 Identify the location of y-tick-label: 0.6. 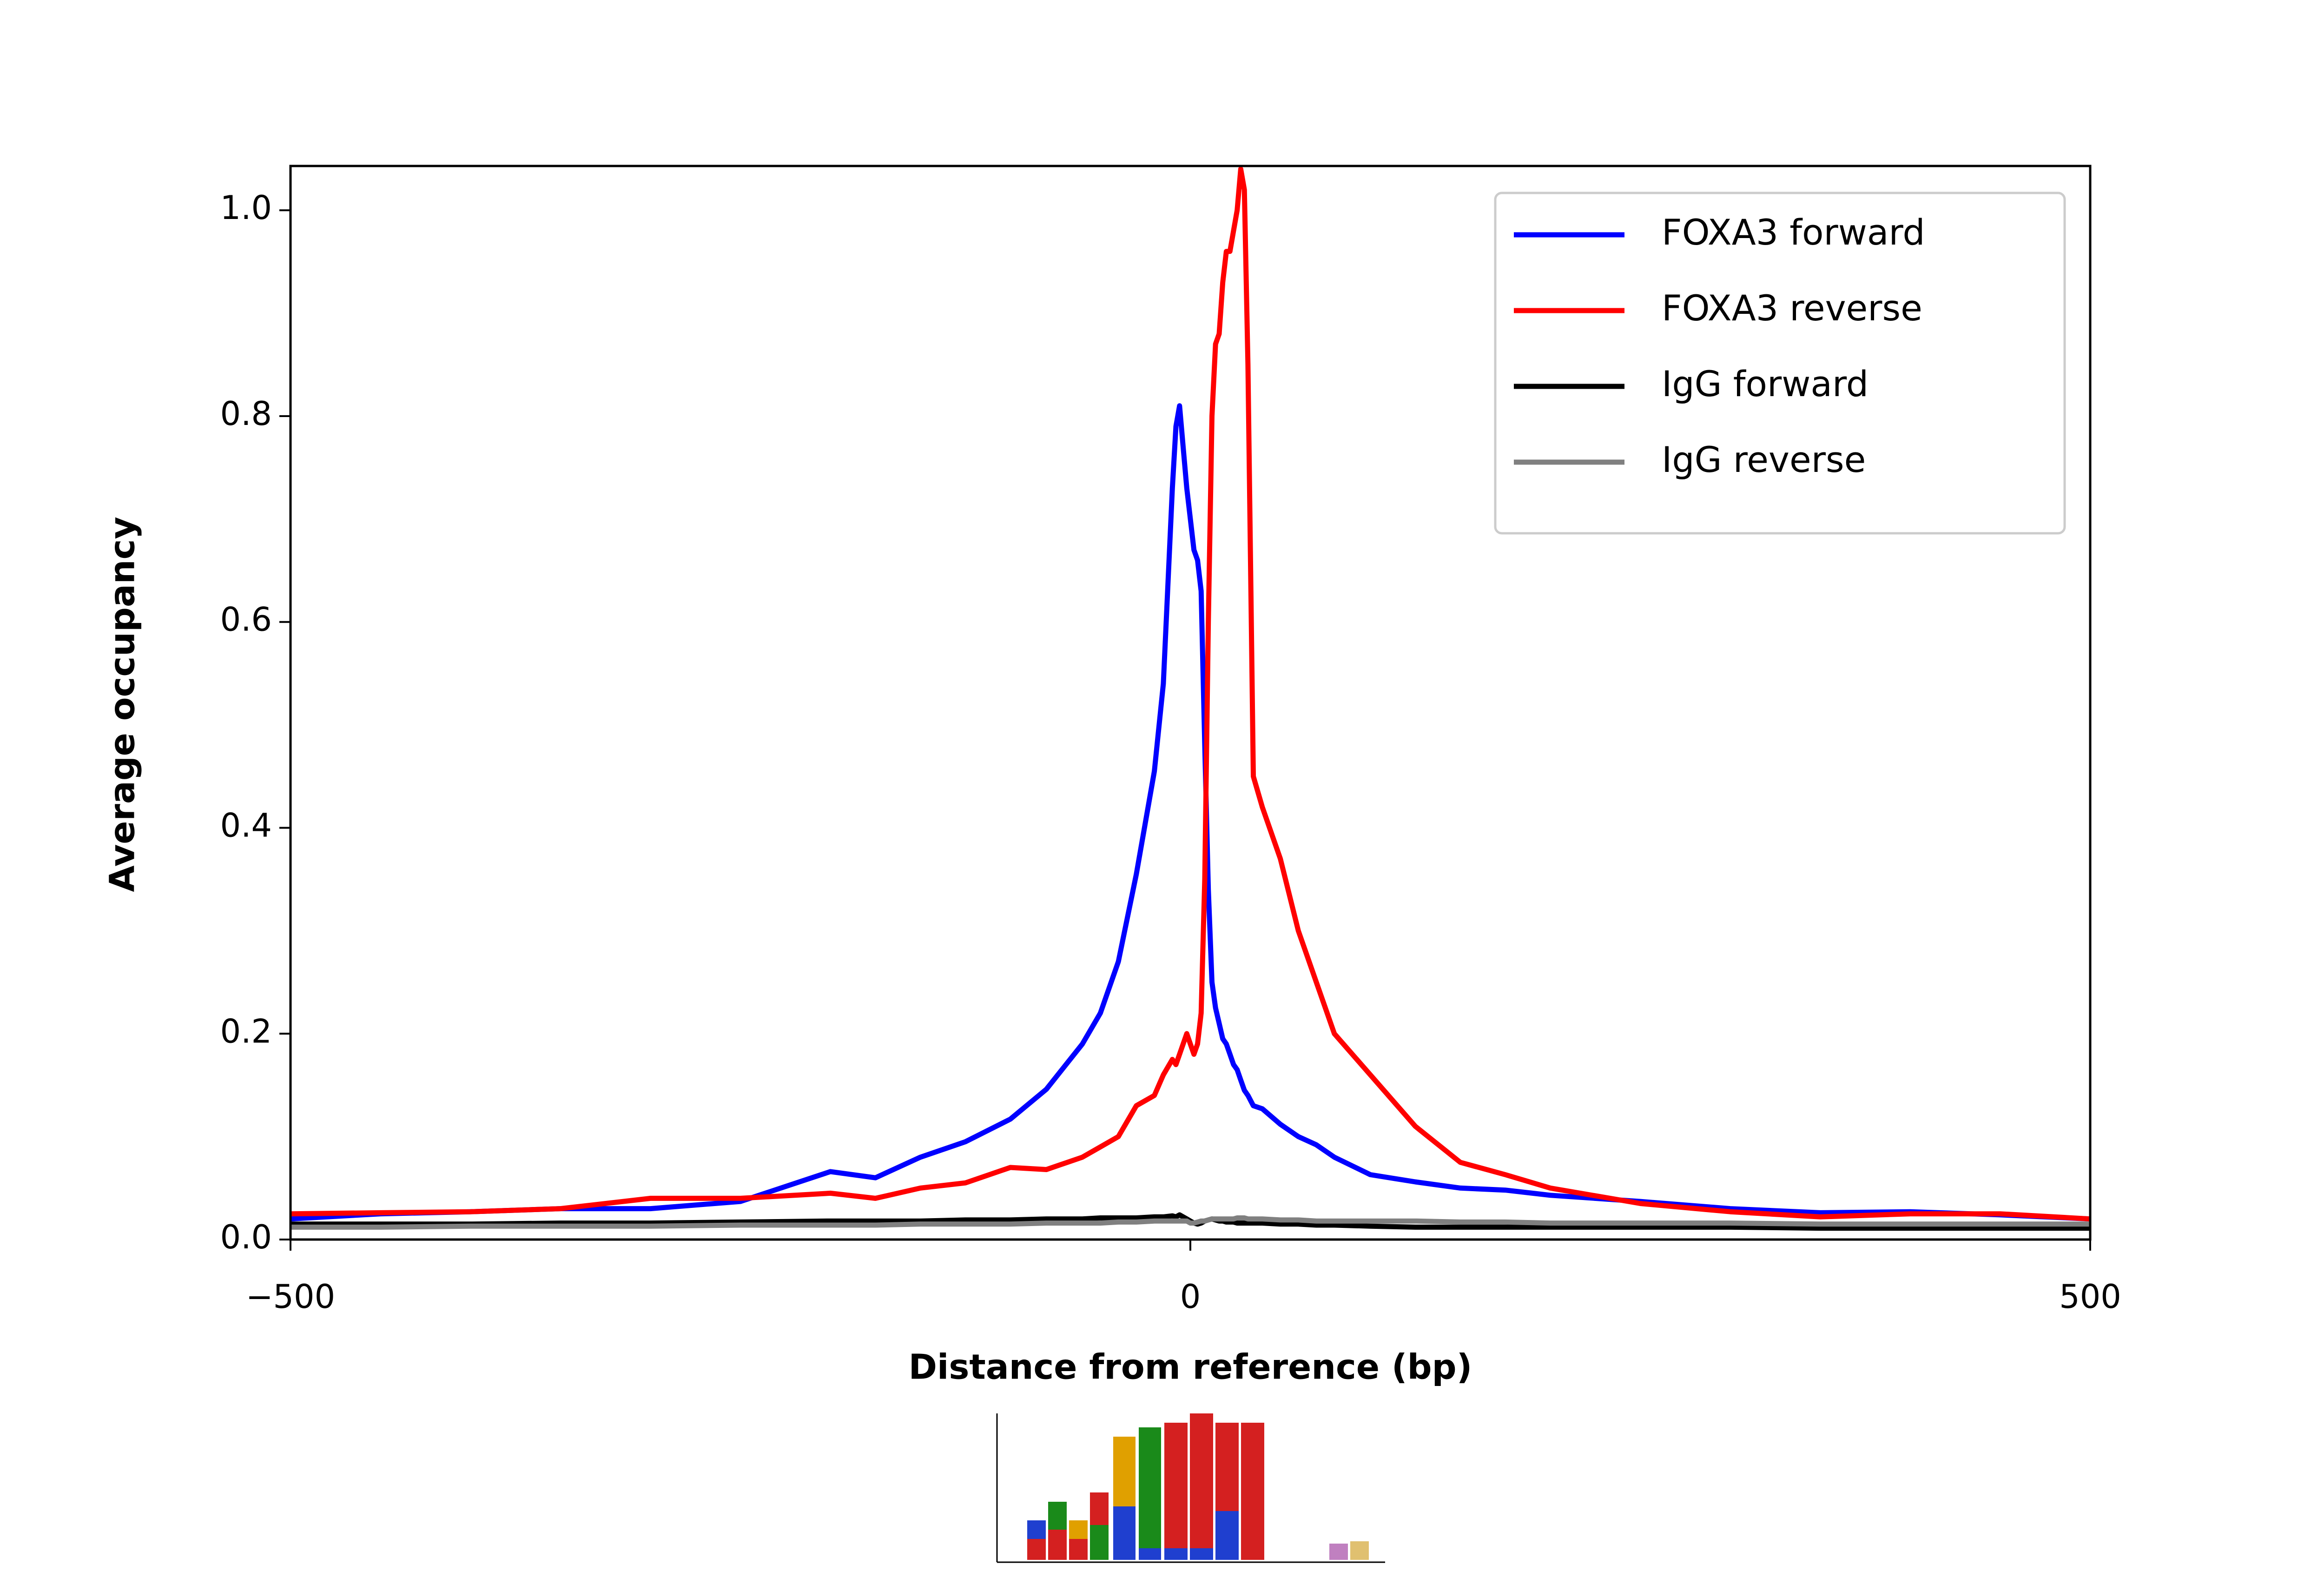
(246, 620).